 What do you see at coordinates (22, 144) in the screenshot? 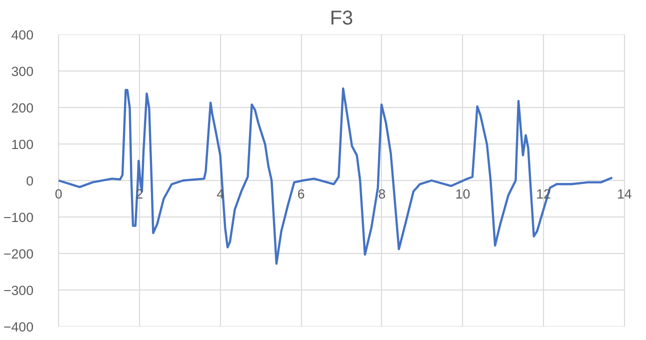
I see `y-tick-label: 100` at bounding box center [22, 144].